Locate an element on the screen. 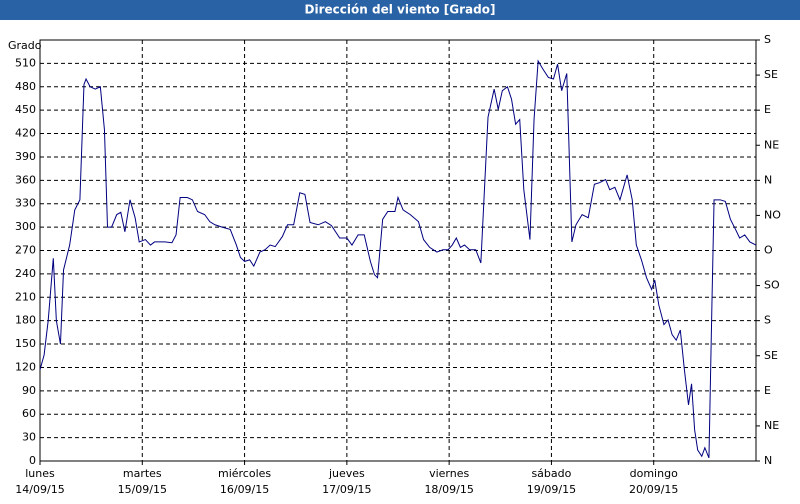 This screenshot has width=800, height=504. x-tick-date: 19/09/15 is located at coordinates (551, 489).